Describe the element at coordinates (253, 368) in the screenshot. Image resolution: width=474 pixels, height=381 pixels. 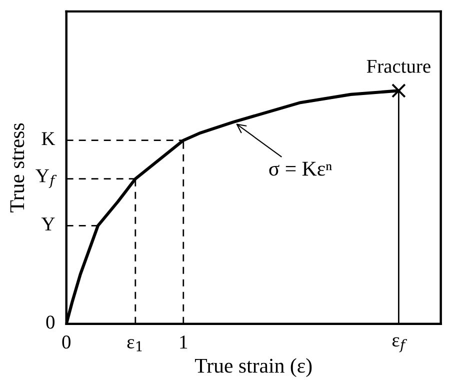
I see `x-axis-title: True strain (ε)` at that location.